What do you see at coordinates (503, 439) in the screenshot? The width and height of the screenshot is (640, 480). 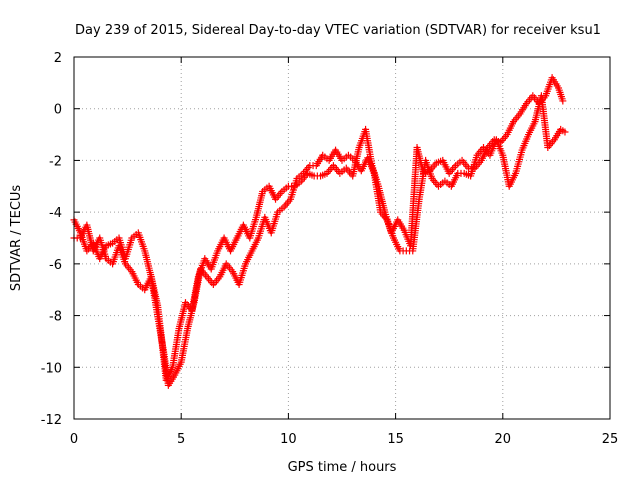 I see `x-tick-label: 20` at bounding box center [503, 439].